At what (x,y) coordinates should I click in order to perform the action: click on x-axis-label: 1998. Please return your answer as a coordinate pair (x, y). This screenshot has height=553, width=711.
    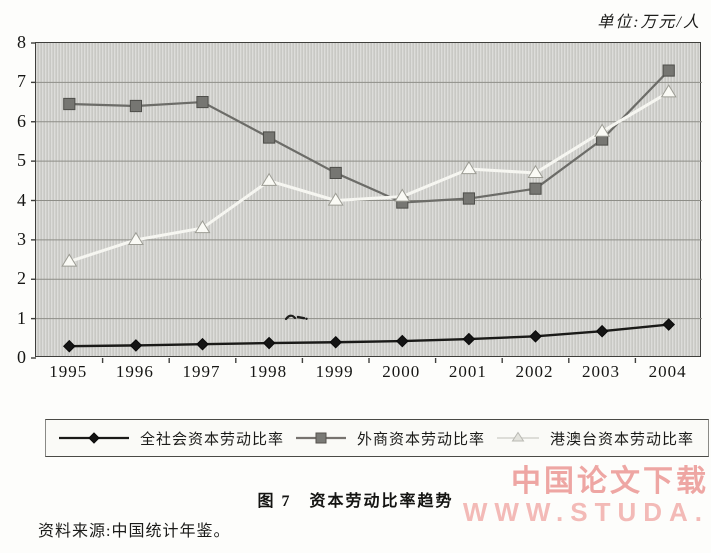
    Looking at the image, I should click on (268, 371).